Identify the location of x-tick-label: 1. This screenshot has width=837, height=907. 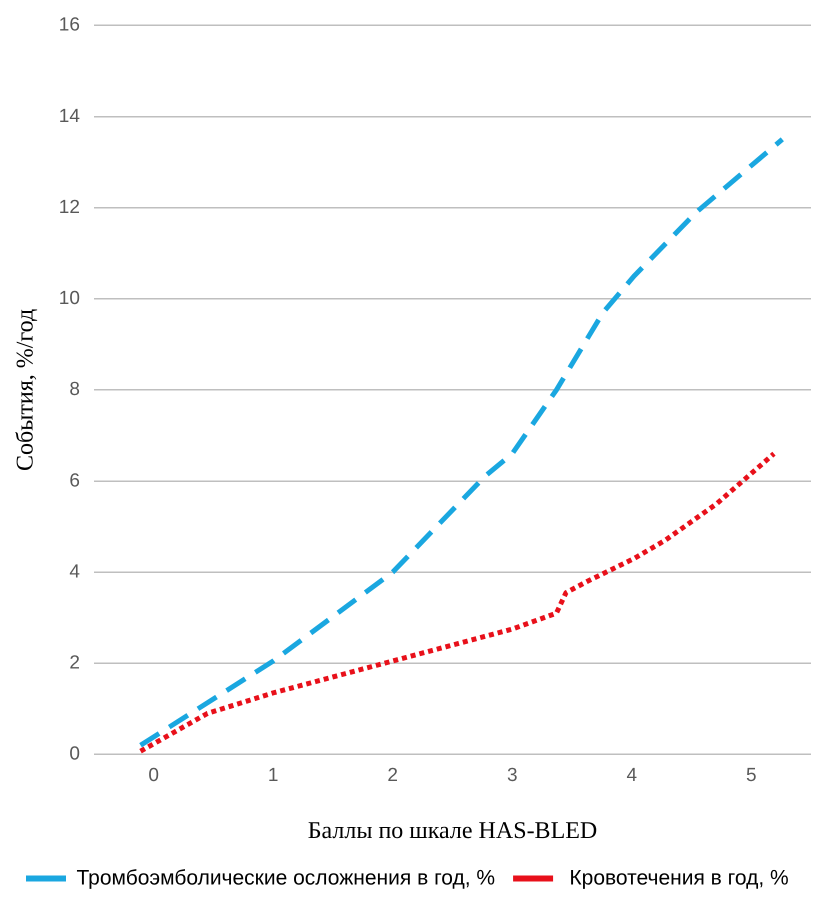
(273, 775).